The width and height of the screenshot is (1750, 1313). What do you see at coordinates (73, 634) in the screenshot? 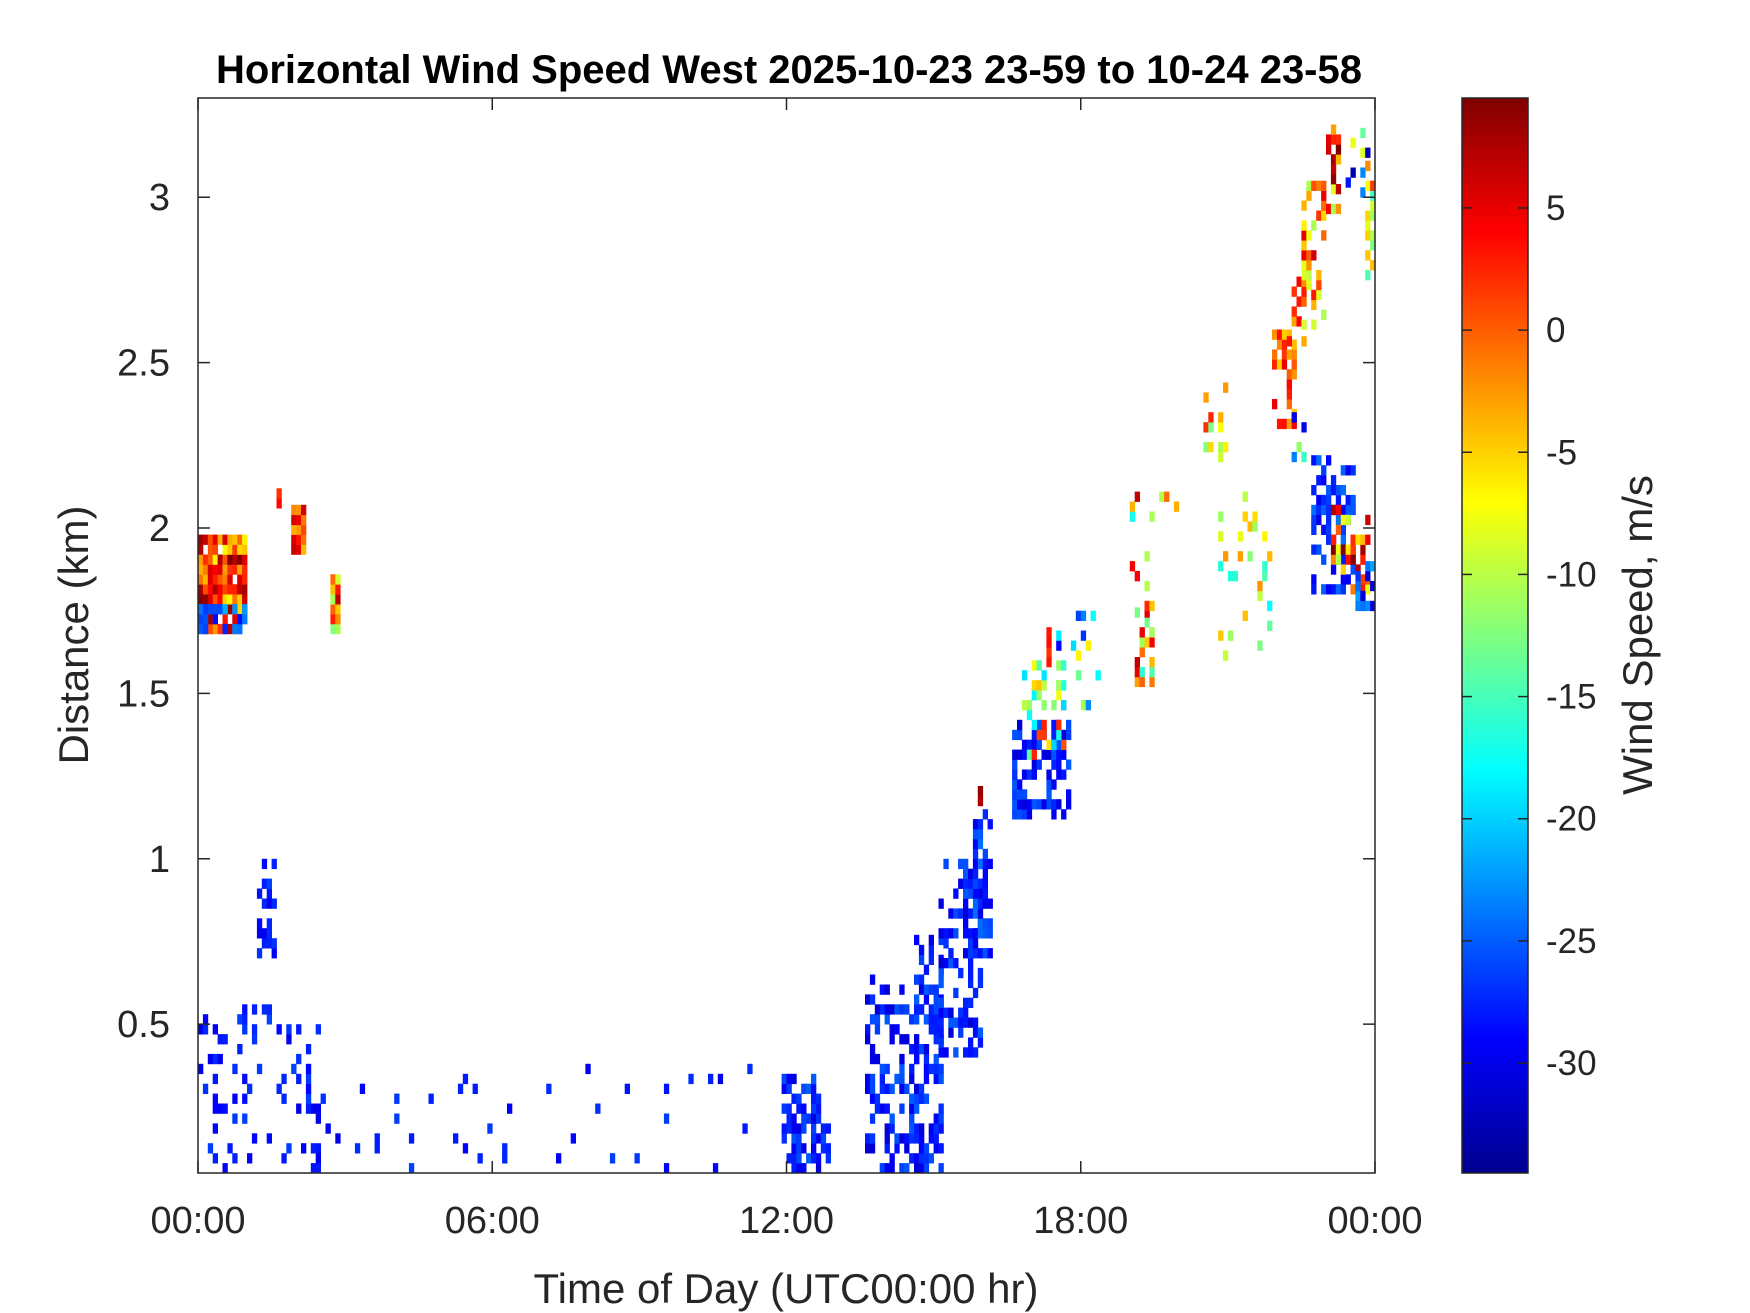
I see `y-axis-label: Distance (km)` at bounding box center [73, 634].